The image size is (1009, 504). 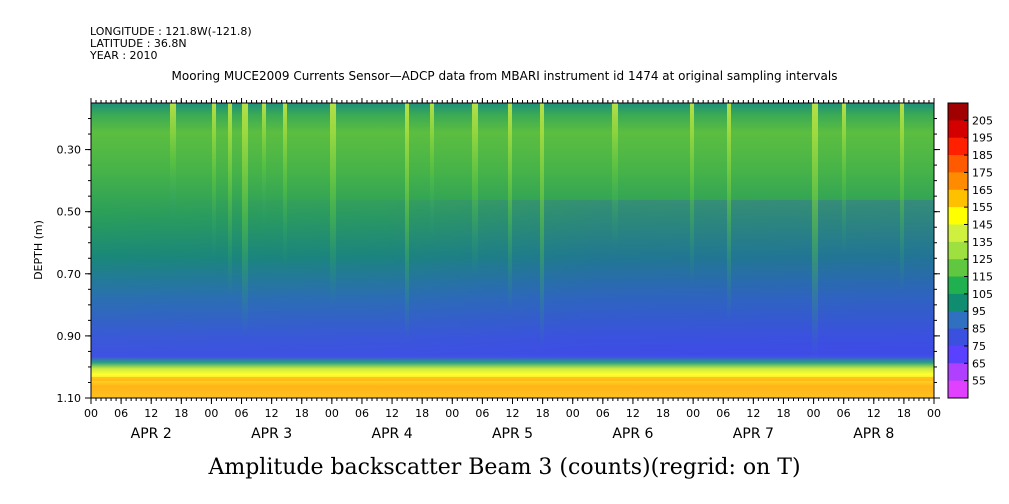 What do you see at coordinates (982, 207) in the screenshot?
I see `colorbar-label: 155` at bounding box center [982, 207].